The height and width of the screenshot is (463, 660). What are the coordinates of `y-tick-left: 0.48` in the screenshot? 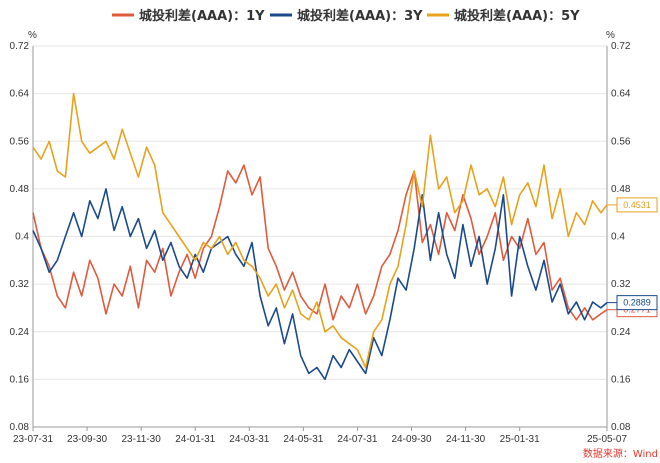 It's located at (20, 189).